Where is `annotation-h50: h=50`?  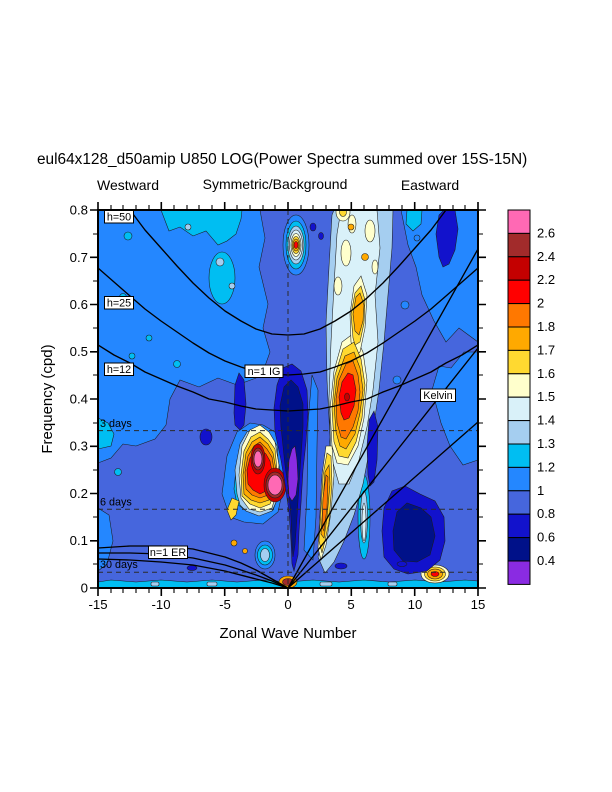 annotation-h50: h=50 is located at coordinates (119, 217).